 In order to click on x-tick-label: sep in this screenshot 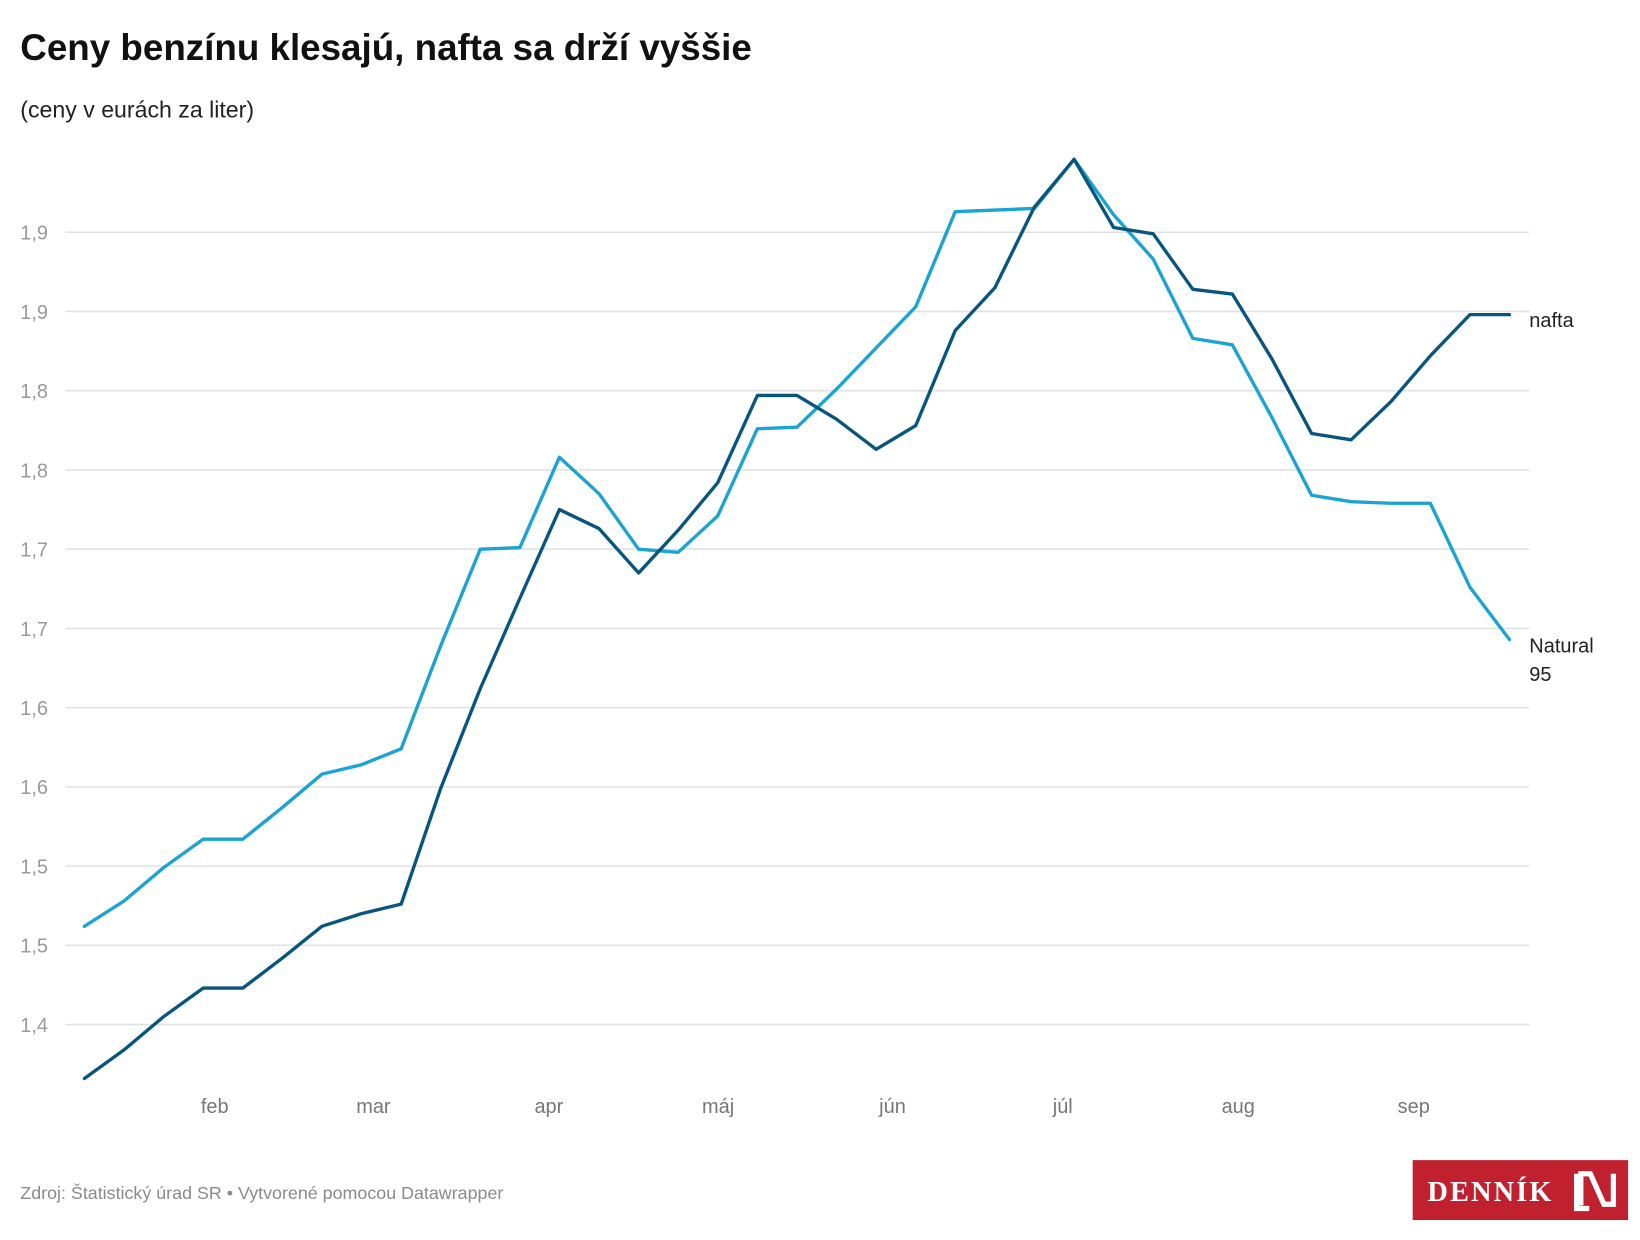, I will do `click(1414, 1107)`.